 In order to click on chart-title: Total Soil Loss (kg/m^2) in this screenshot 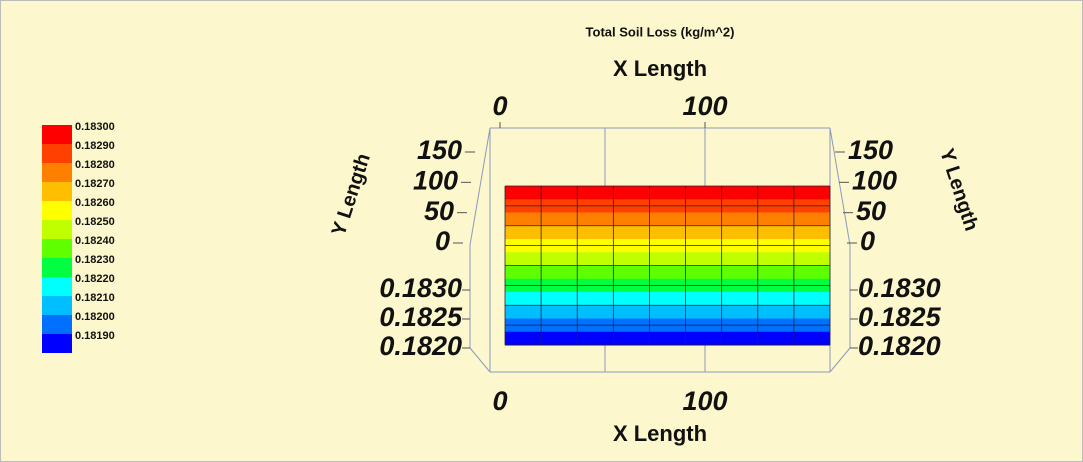, I will do `click(660, 31)`.